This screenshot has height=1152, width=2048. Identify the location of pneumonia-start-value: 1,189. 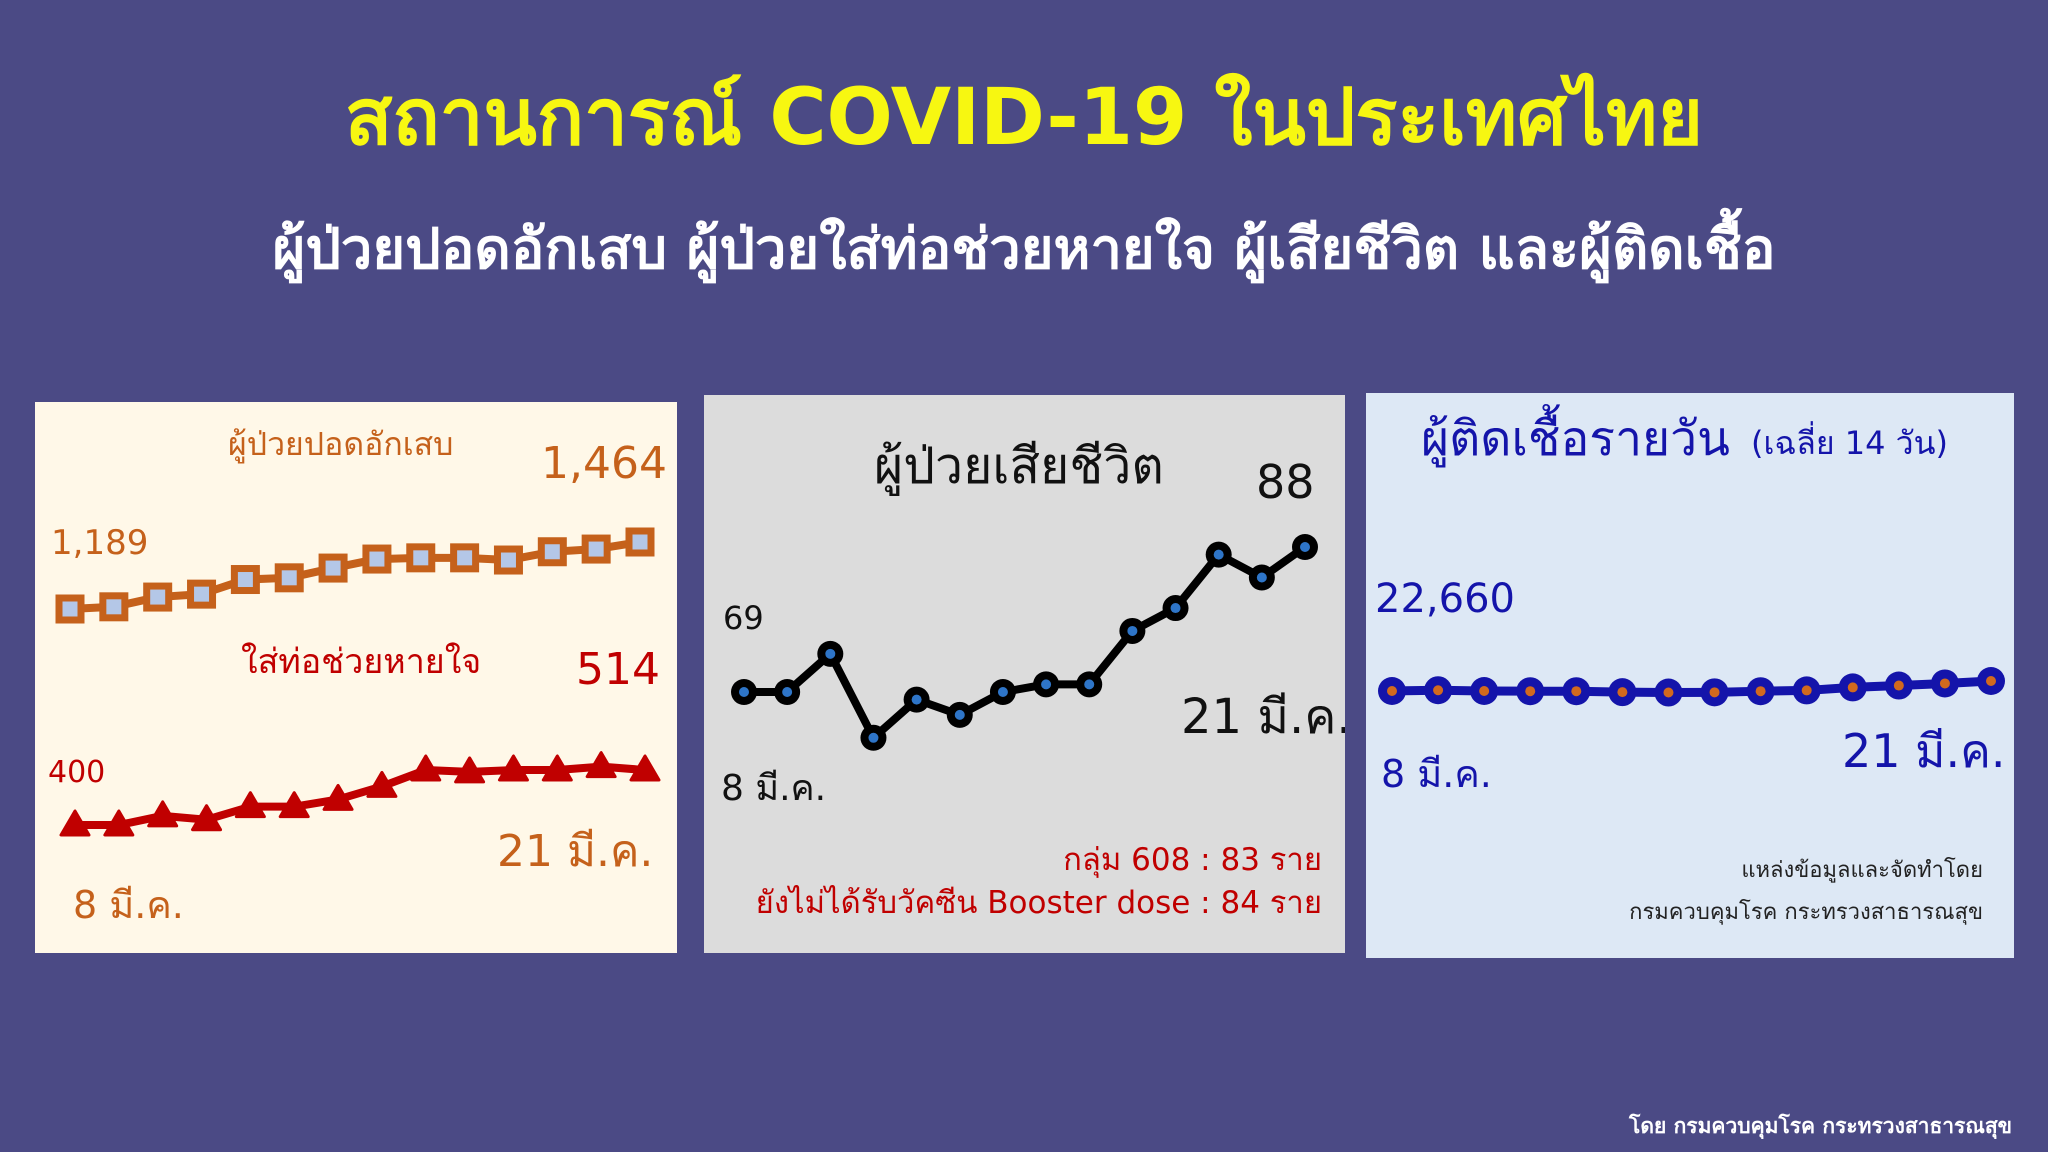
(100, 543).